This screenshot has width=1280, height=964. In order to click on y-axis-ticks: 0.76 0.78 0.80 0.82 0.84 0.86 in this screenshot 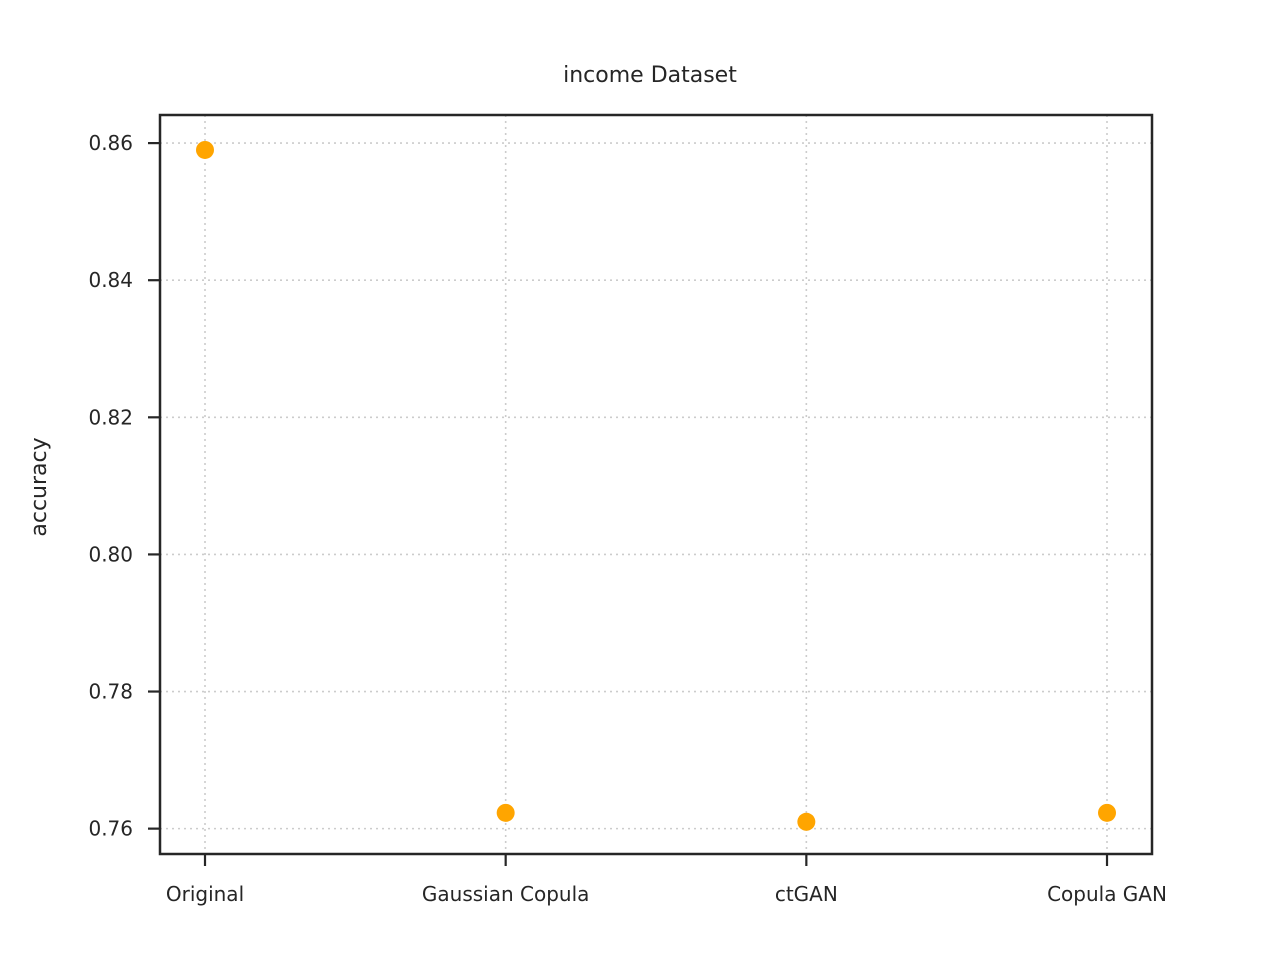, I will do `click(124, 486)`.